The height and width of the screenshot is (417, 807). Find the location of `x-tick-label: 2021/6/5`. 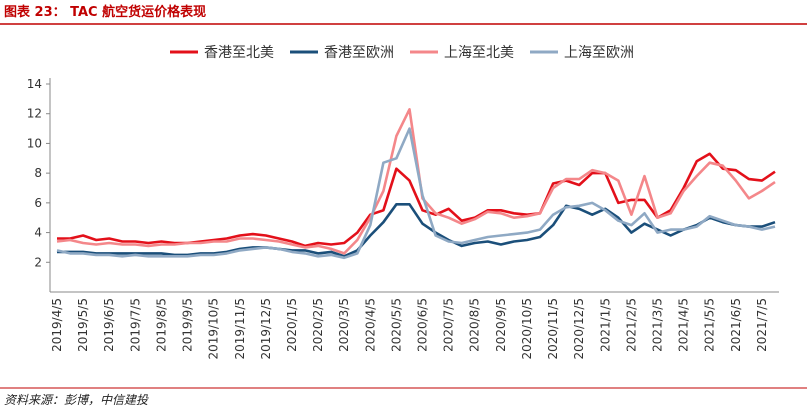

x-tick-label: 2021/6/5 is located at coordinates (736, 325).